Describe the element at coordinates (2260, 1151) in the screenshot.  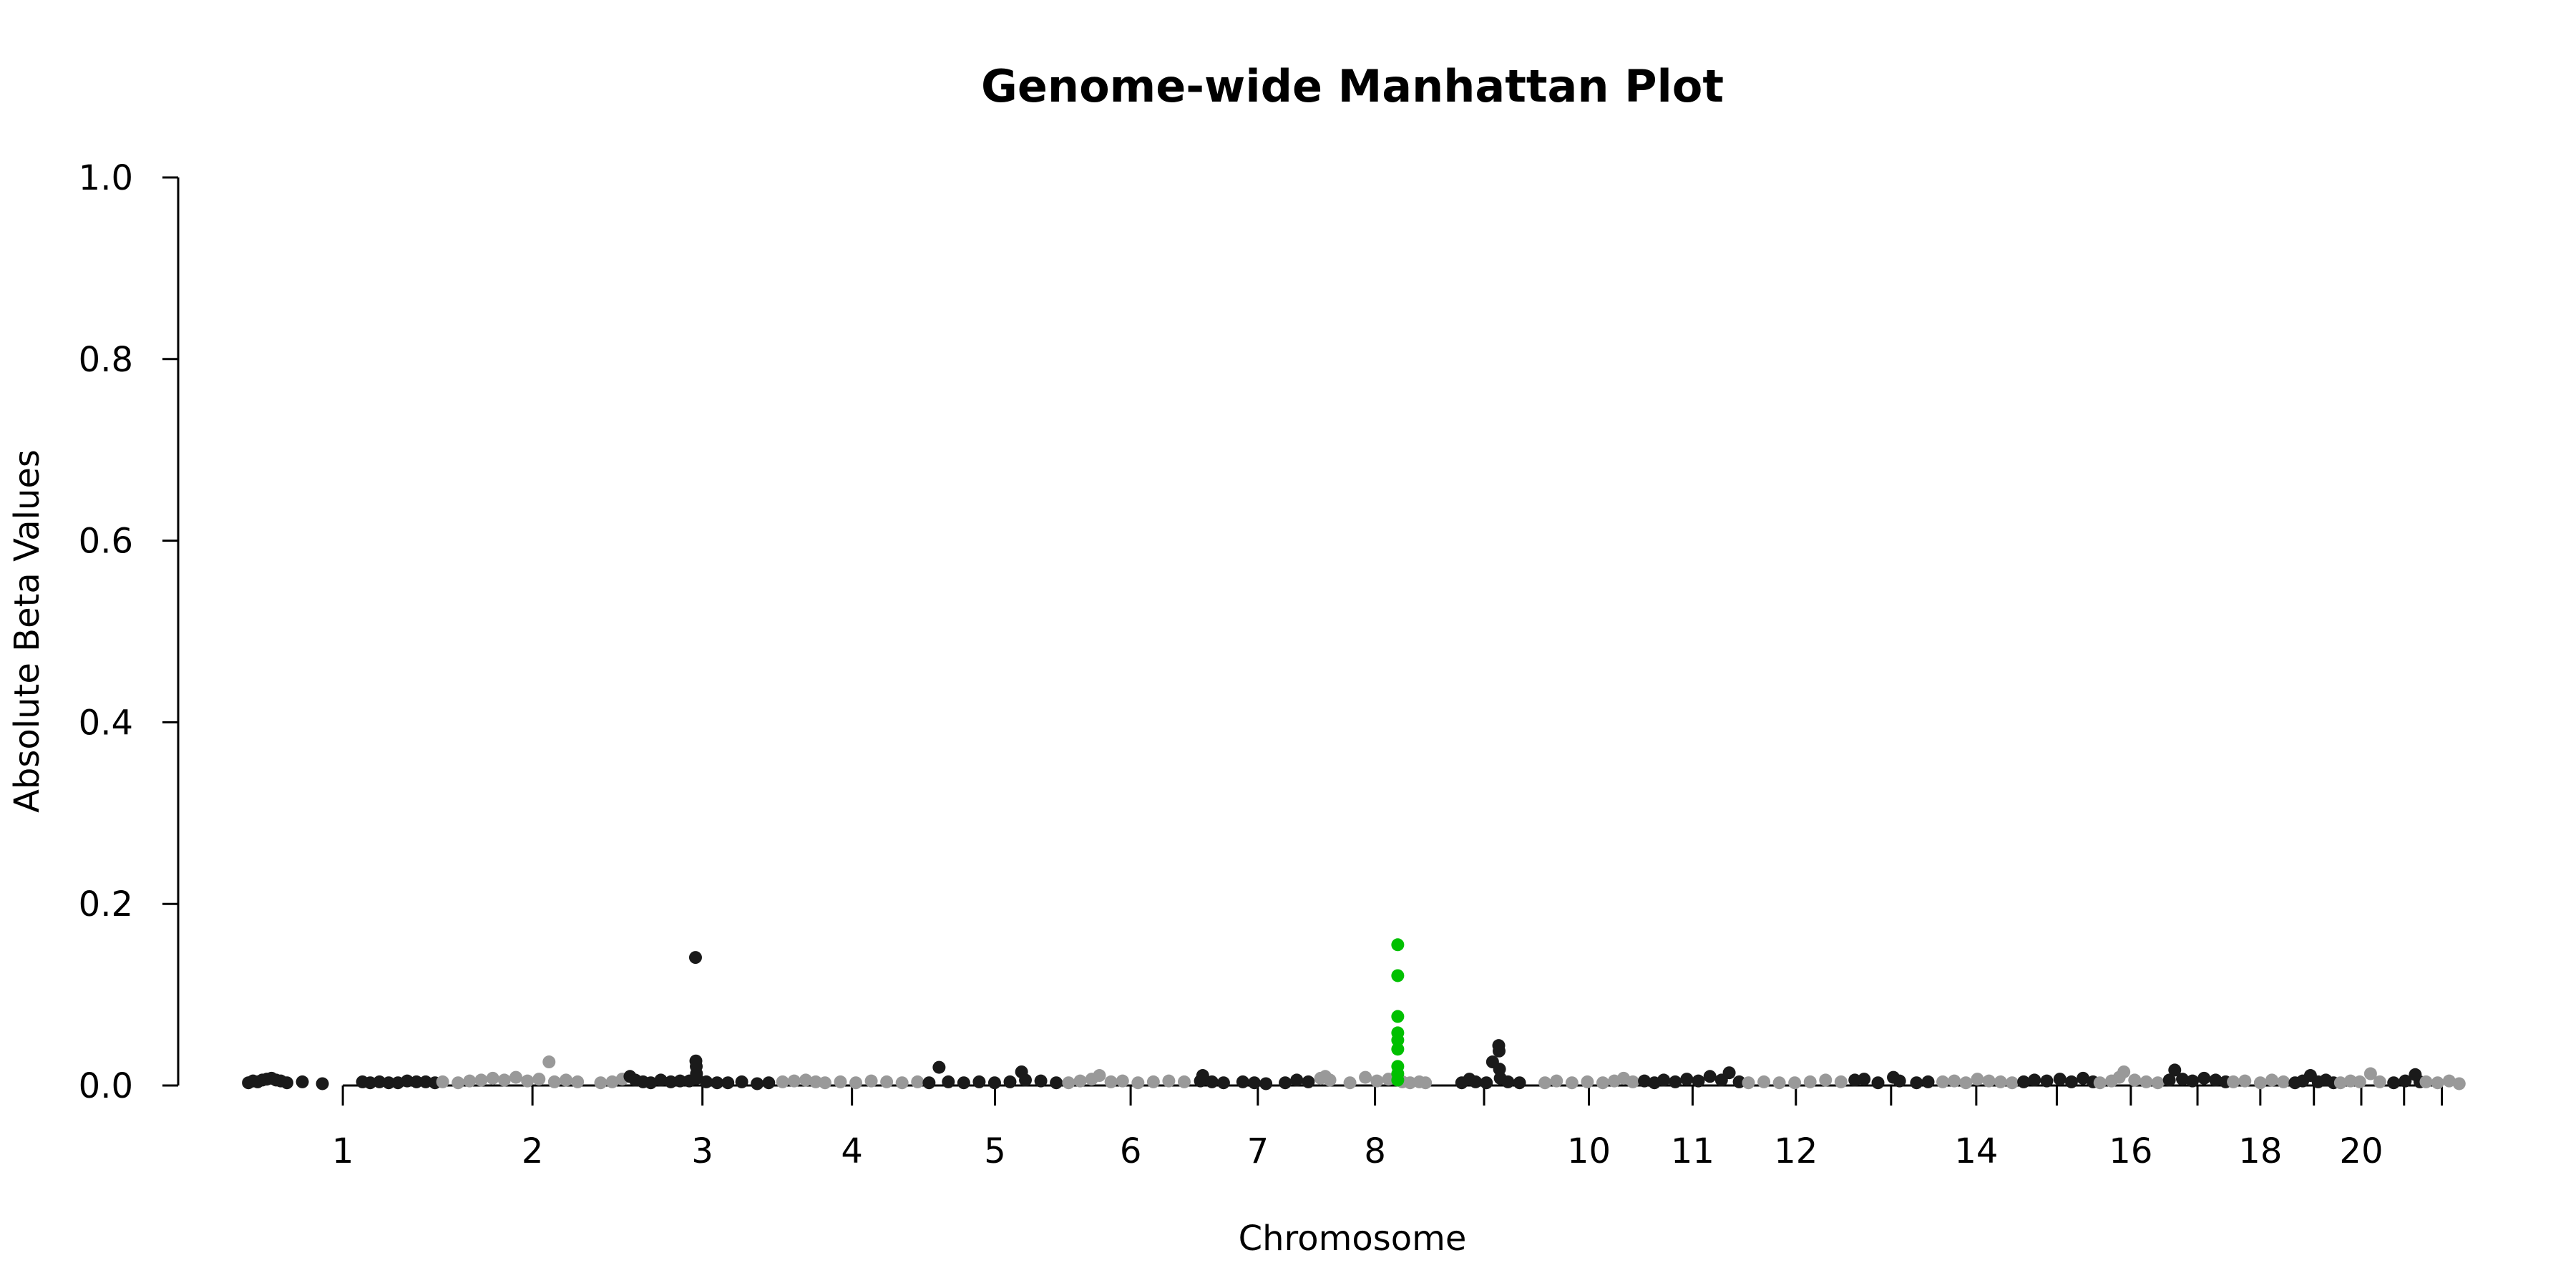
I see `x-tick-label: 18` at that location.